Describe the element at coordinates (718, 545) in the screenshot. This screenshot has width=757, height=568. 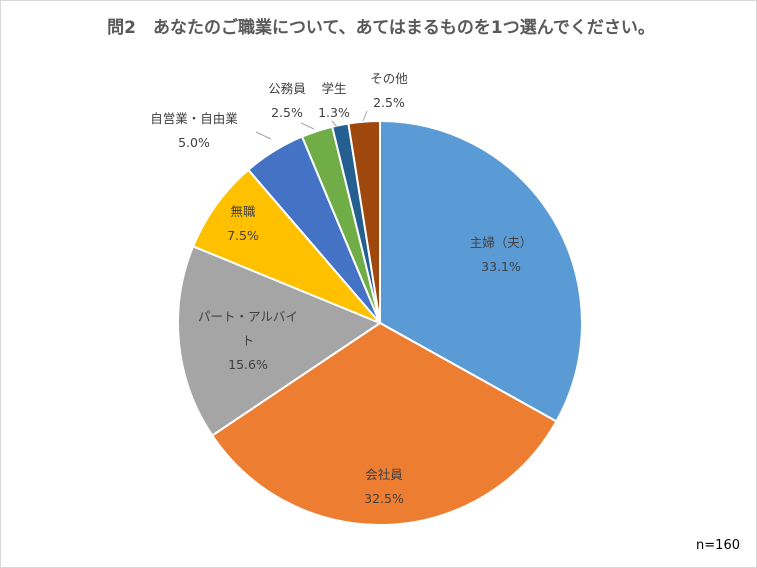
I see `sample-size-note: n=160` at that location.